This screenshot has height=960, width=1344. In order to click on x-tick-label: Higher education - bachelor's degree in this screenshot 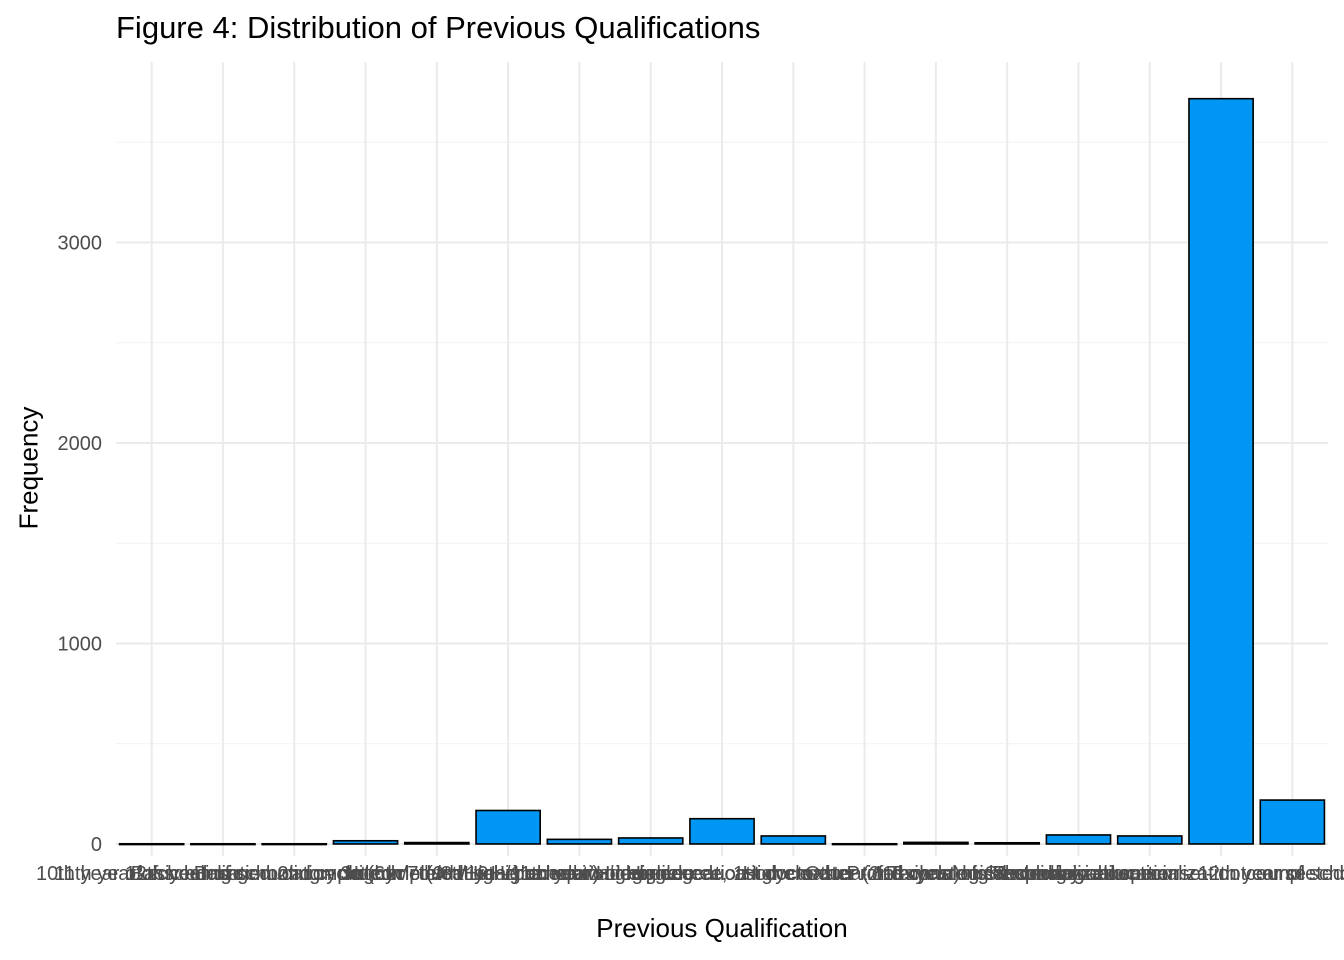, I will do `click(507, 874)`.